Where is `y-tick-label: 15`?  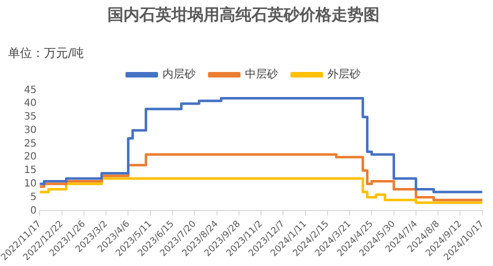
y-tick-label: 15 is located at coordinates (30, 170).